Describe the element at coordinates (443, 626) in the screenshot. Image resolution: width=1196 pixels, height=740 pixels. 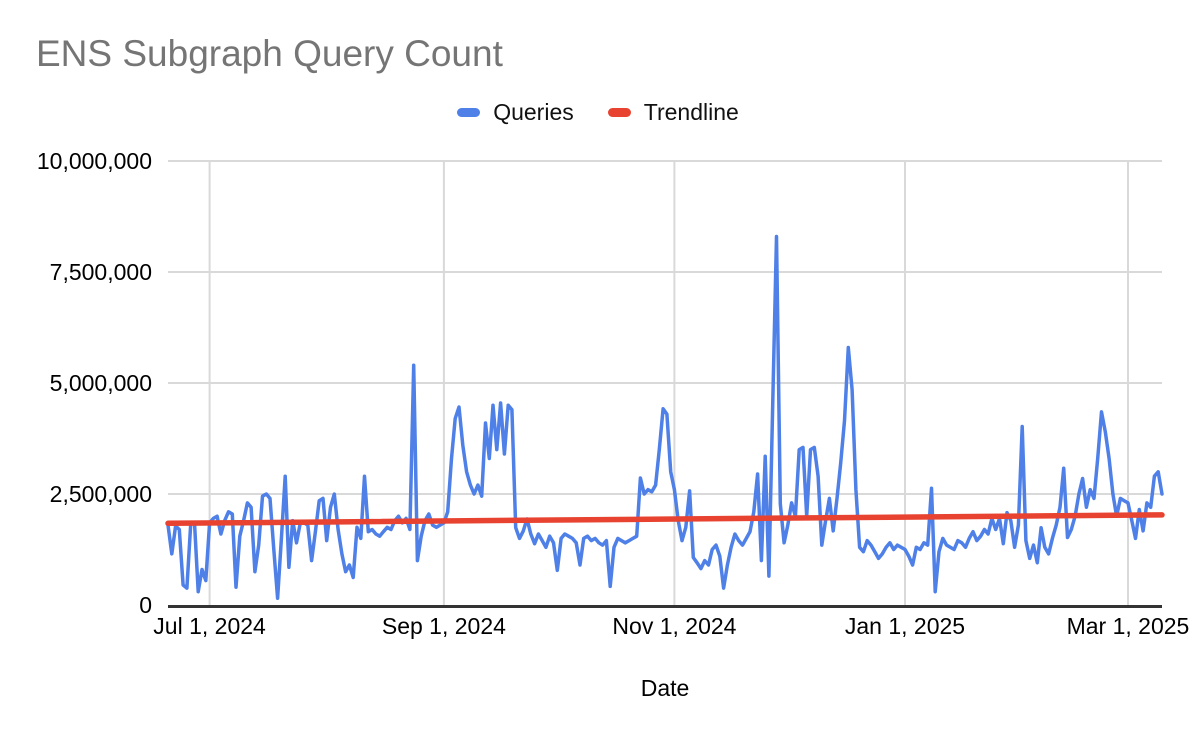
I see `x-tick-label: Sep 1, 2024` at that location.